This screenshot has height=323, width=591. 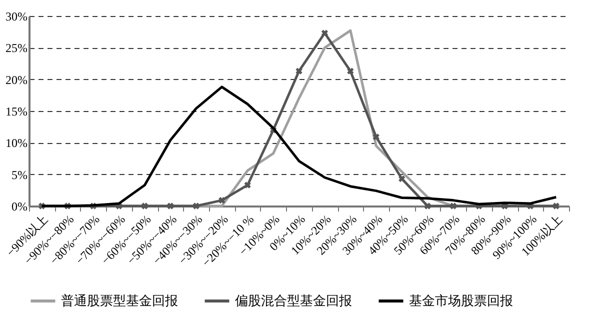 What do you see at coordinates (17, 111) in the screenshot?
I see `y-tick-label: 15%` at bounding box center [17, 111].